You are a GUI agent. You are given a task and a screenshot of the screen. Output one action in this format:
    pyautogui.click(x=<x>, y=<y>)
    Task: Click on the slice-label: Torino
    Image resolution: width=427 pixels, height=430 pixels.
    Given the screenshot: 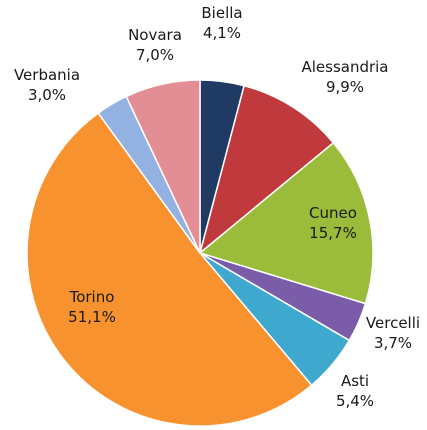 What is the action you would take?
    pyautogui.click(x=92, y=297)
    